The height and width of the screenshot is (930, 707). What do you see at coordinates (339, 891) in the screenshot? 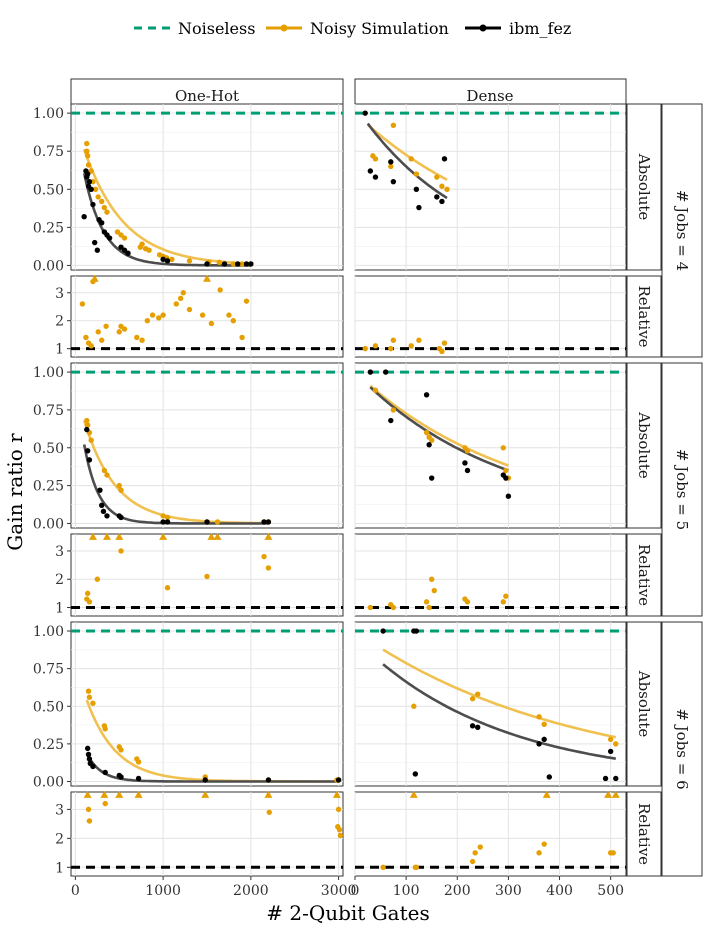
I see `x-tick-label: 3000` at bounding box center [339, 891].